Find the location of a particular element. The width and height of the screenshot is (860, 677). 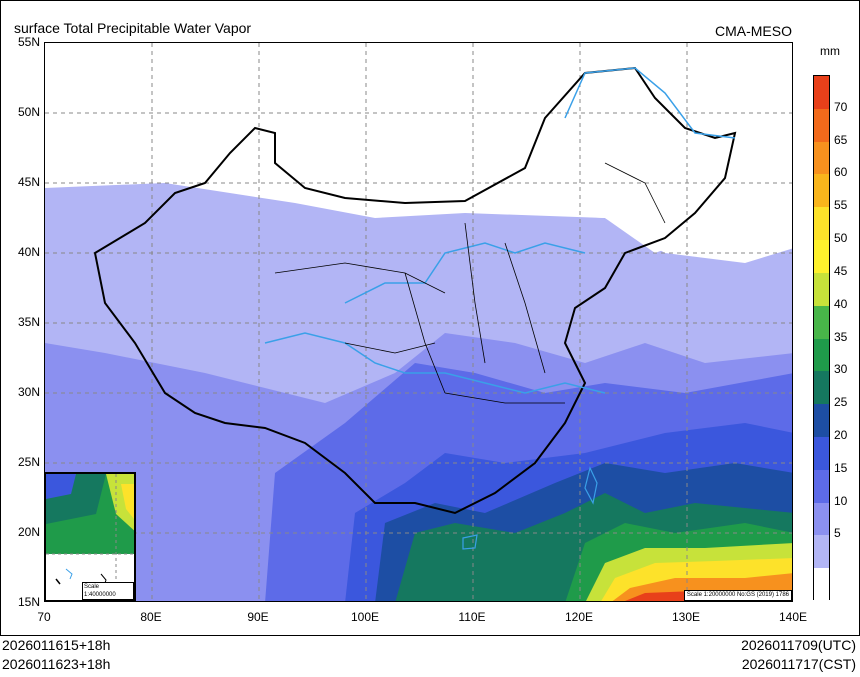

valid-time-cst: 2026011717(CST) is located at coordinates (798, 664).